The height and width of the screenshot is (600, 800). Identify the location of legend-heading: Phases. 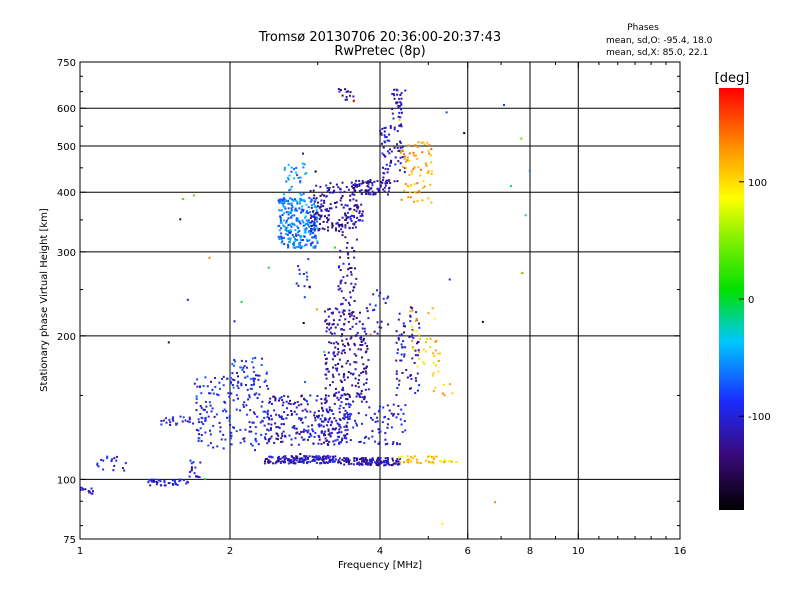
(643, 28).